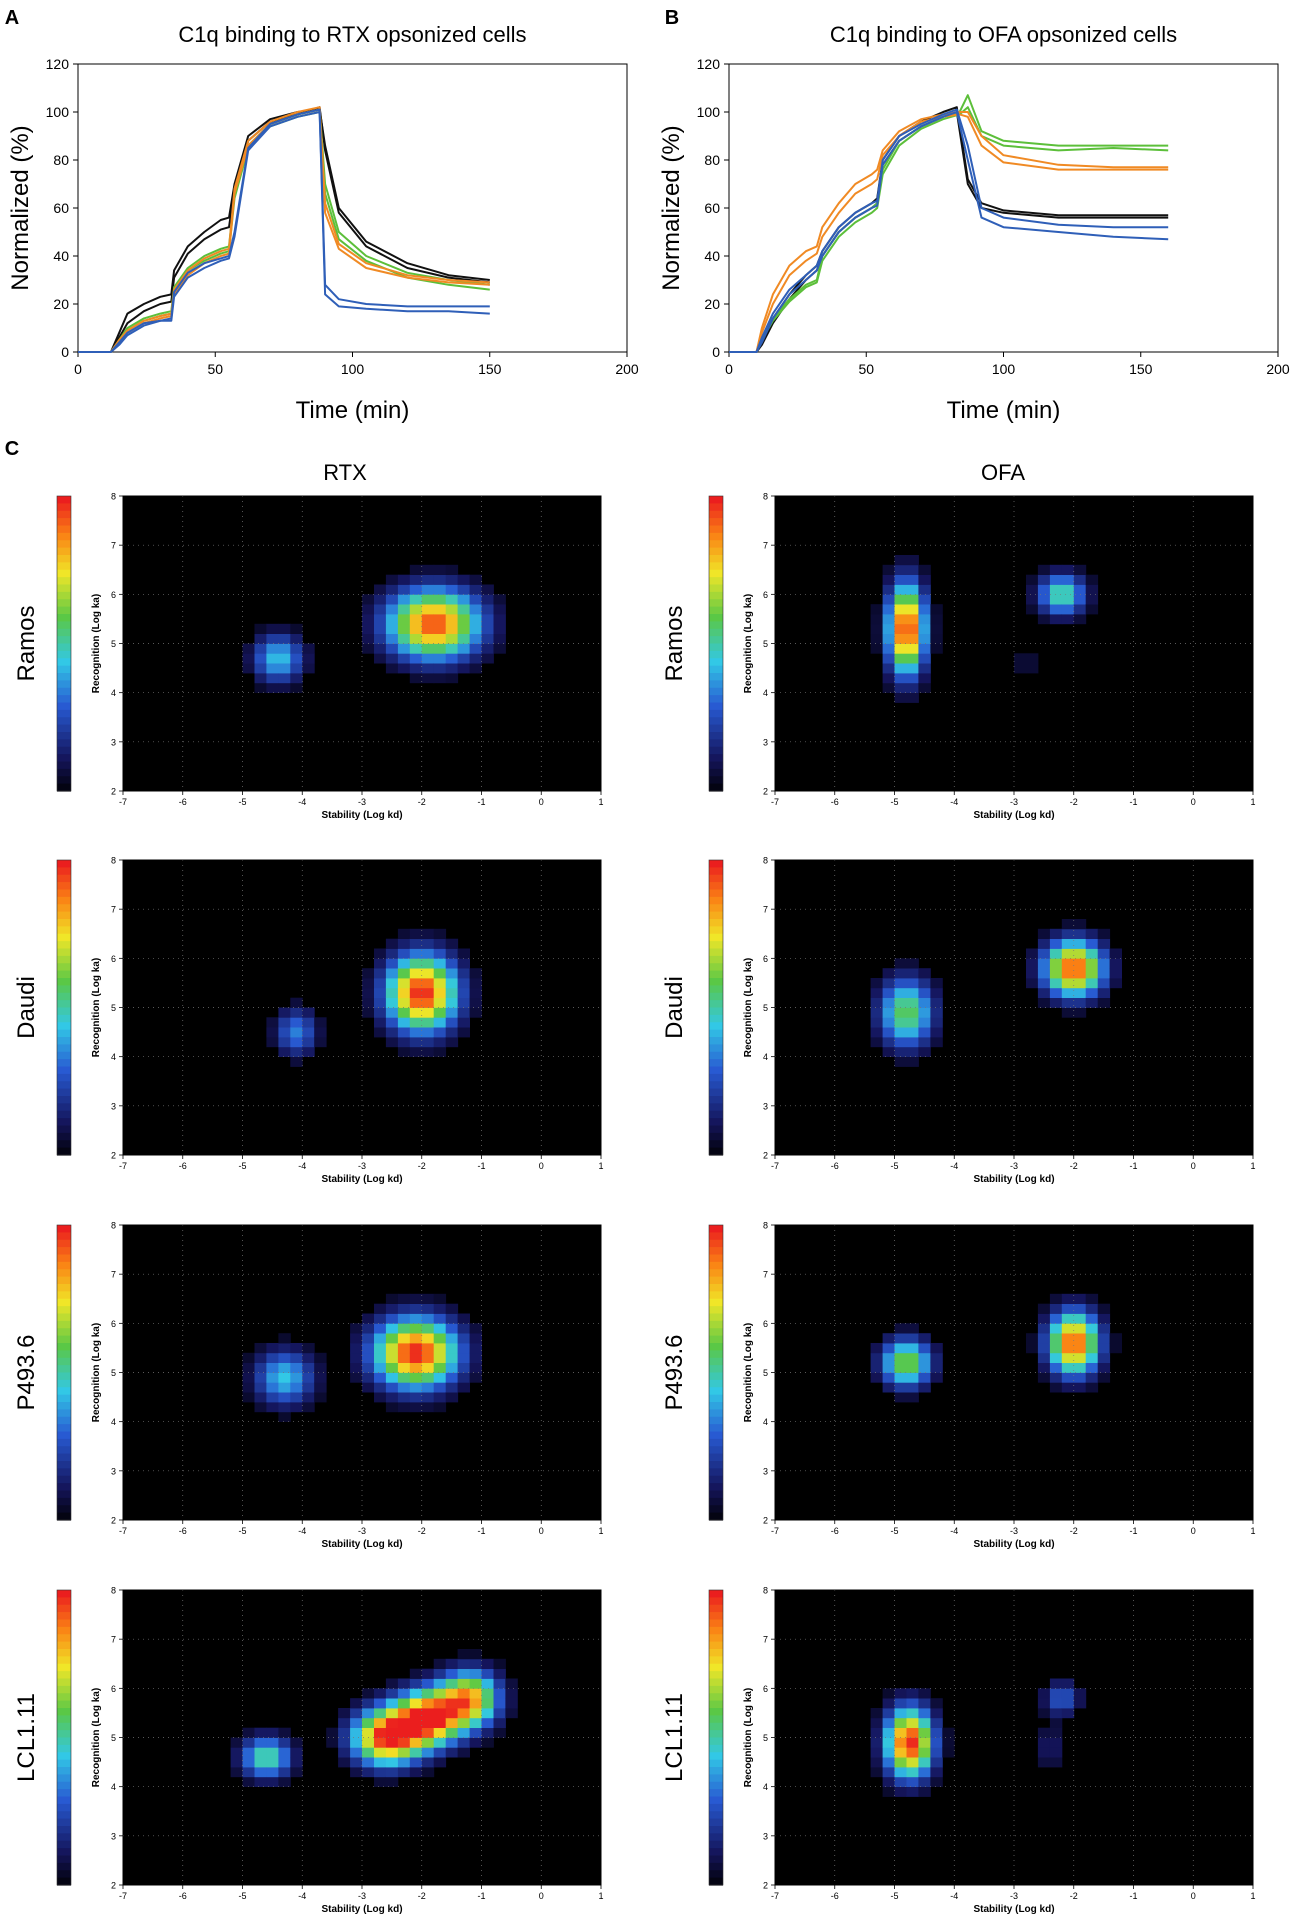 This screenshot has height=1920, width=1291. Describe the element at coordinates (113, 1226) in the screenshot. I see `y-tick-label: 8` at that location.